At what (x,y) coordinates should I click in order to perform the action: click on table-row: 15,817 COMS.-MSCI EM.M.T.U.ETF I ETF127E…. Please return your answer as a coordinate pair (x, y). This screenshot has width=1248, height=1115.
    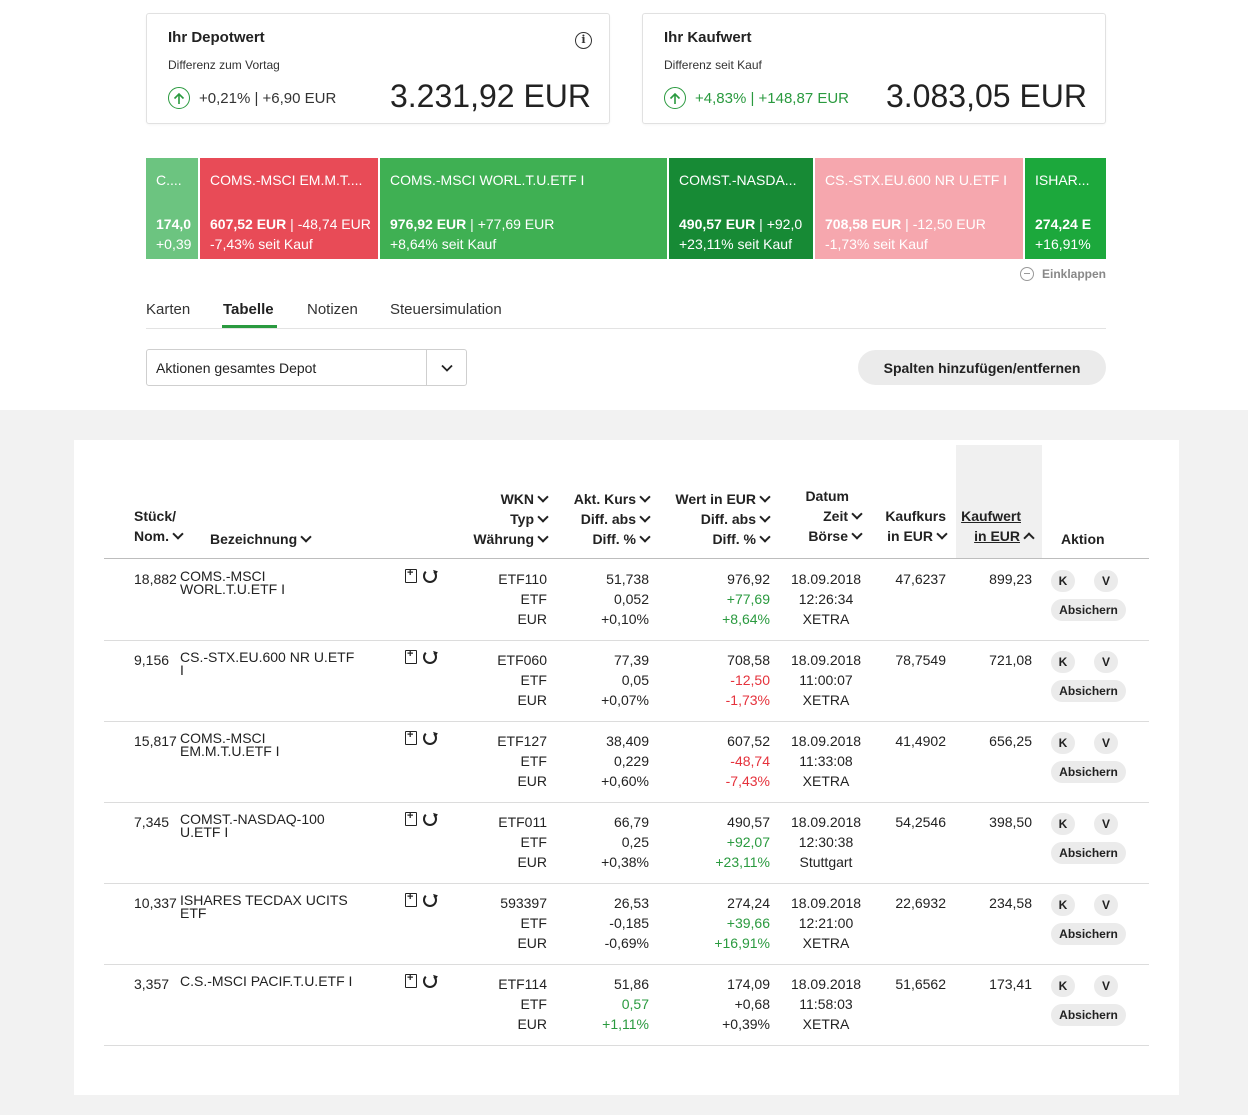
    Looking at the image, I should click on (626, 762).